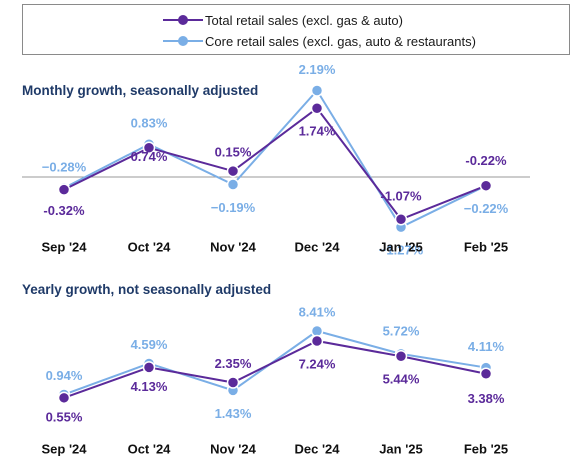 The image size is (587, 468). I want to click on core-data-label: 8.41%, so click(317, 311).